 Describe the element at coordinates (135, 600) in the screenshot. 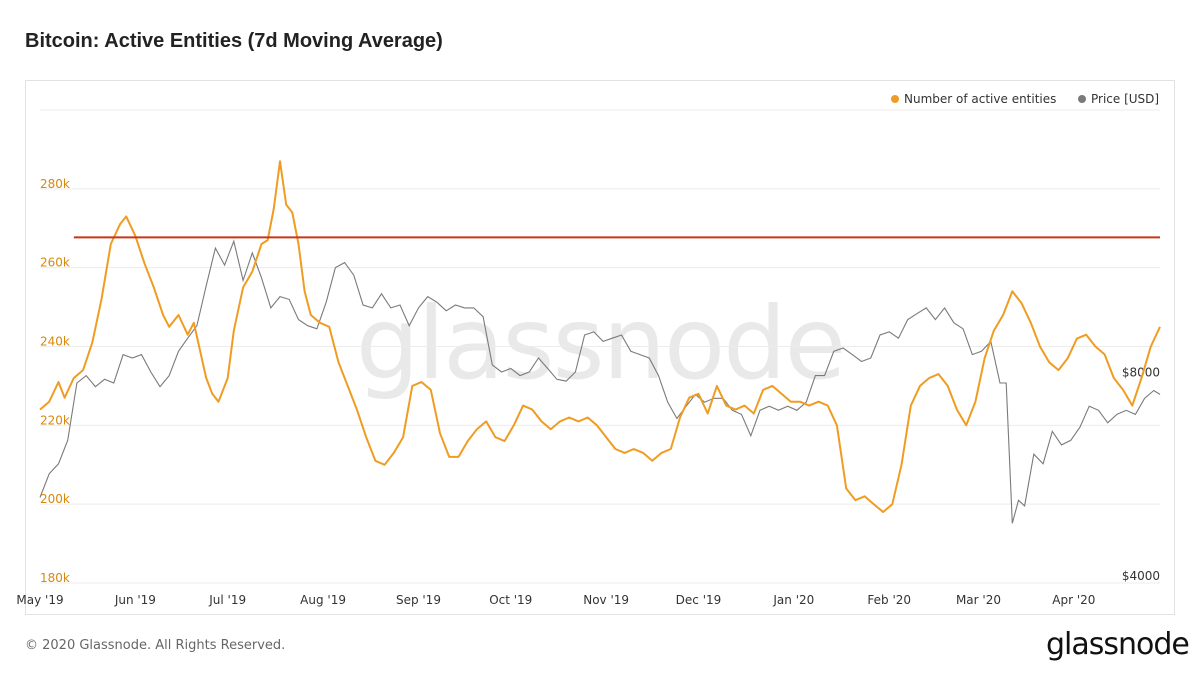

I see `x-tick-label: Jun '19` at that location.